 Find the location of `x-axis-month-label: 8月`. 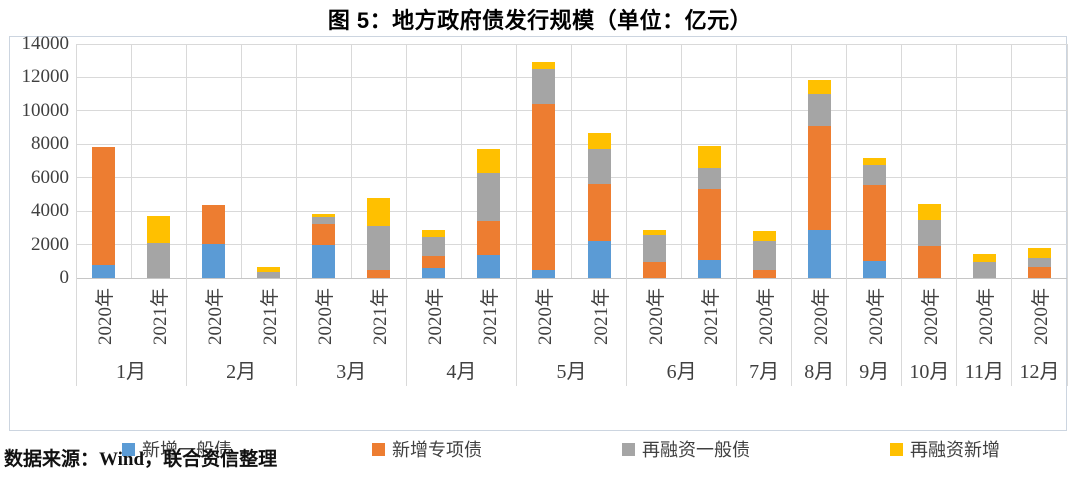

x-axis-month-label: 8月 is located at coordinates (819, 371).